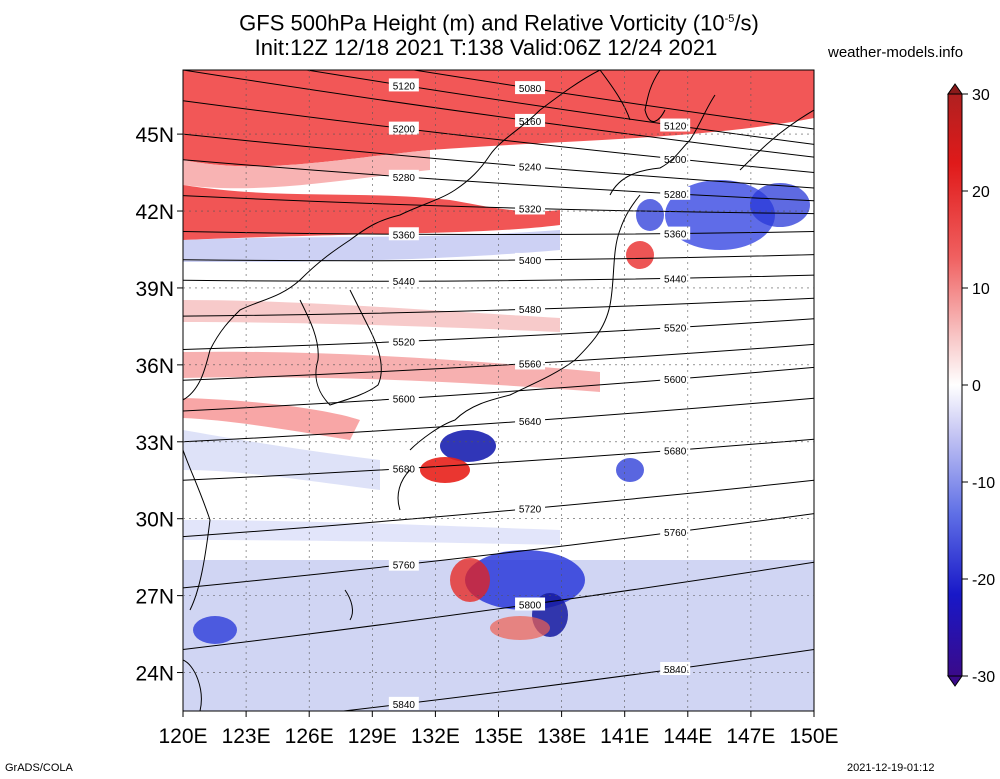  What do you see at coordinates (983, 483) in the screenshot?
I see `colorbar-tick-label: -10` at bounding box center [983, 483].